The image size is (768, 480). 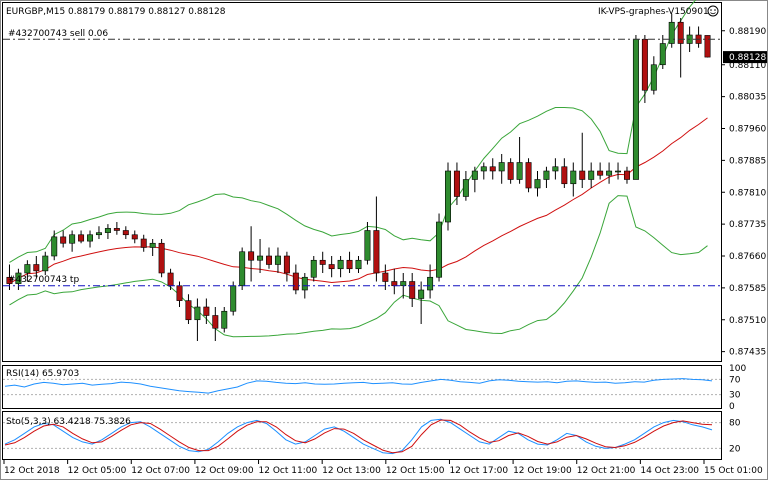 I want to click on rsi-pane, so click(x=362, y=387).